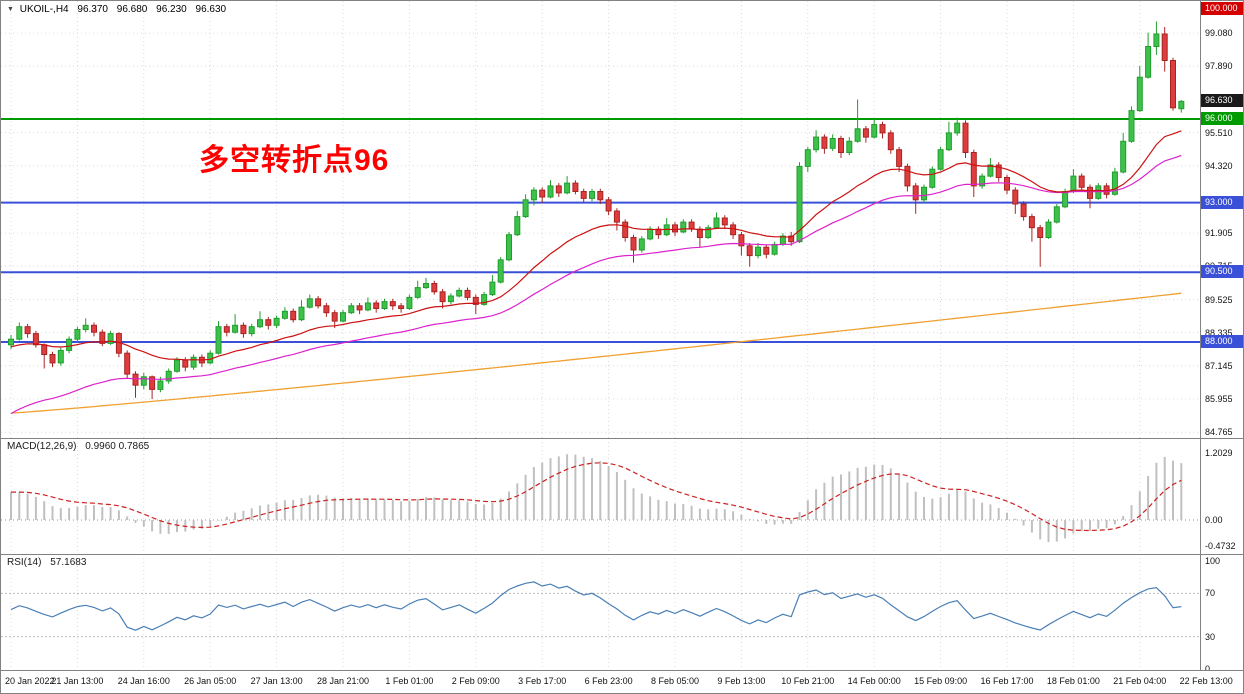 The height and width of the screenshot is (694, 1244). I want to click on price-tick-label: 95.510, so click(1219, 132).